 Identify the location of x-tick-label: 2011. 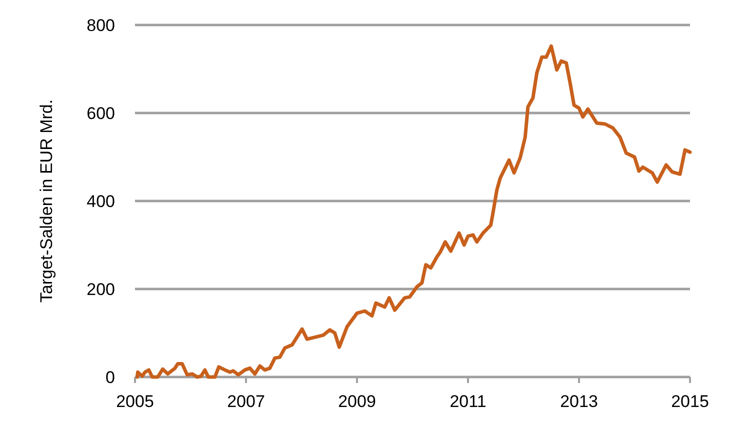
(468, 401).